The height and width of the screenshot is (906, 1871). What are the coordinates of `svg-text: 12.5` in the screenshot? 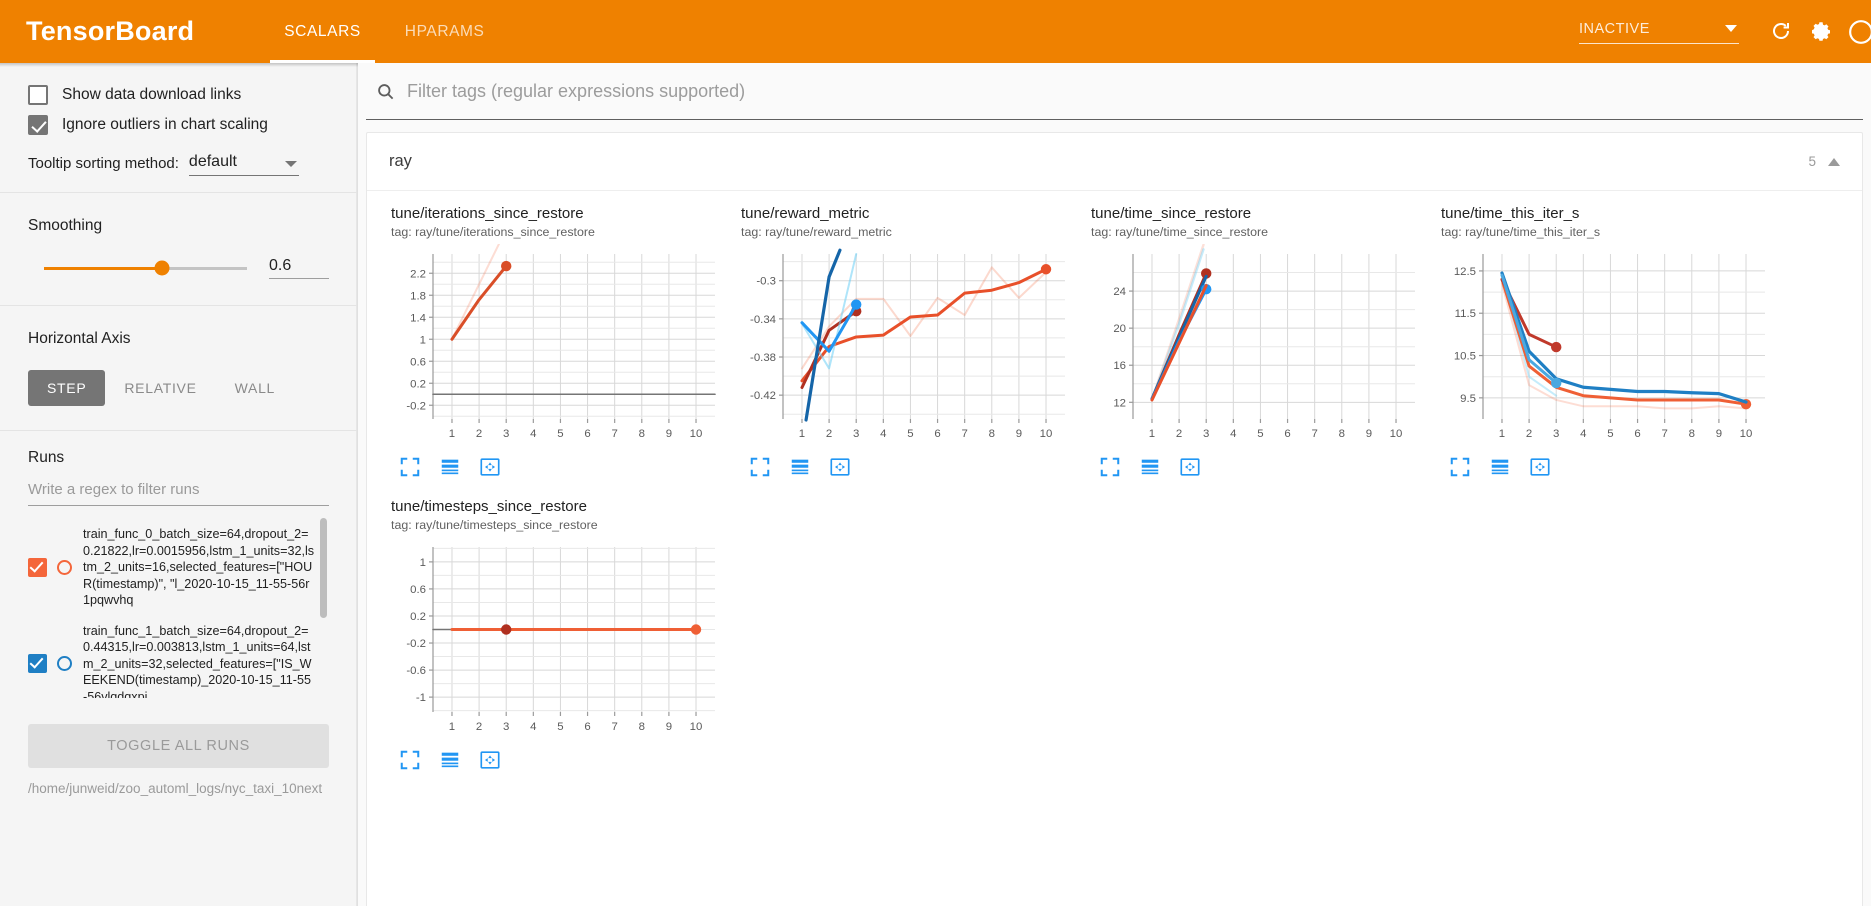 It's located at (1465, 272).